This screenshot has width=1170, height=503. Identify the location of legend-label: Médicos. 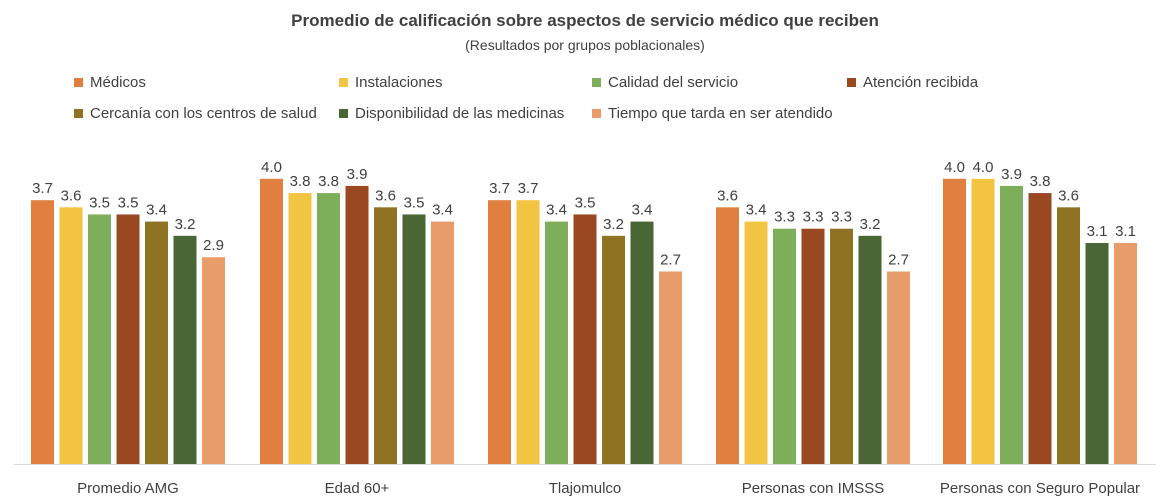
(118, 82).